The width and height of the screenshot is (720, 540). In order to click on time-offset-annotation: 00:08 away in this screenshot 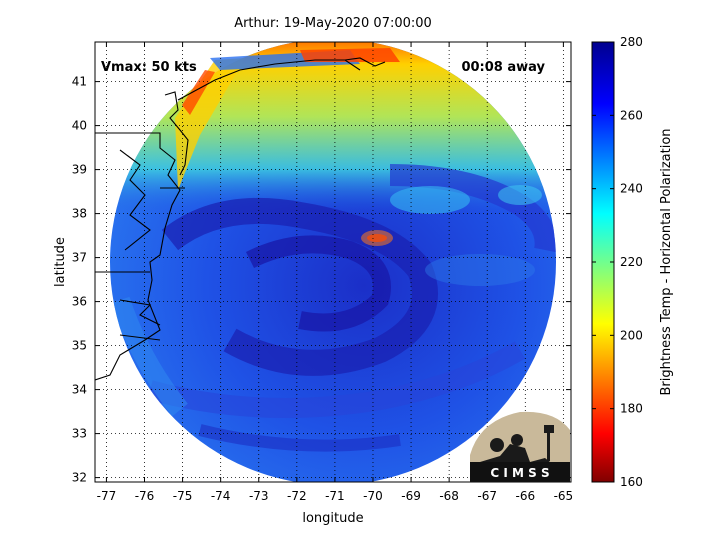, I will do `click(503, 67)`.